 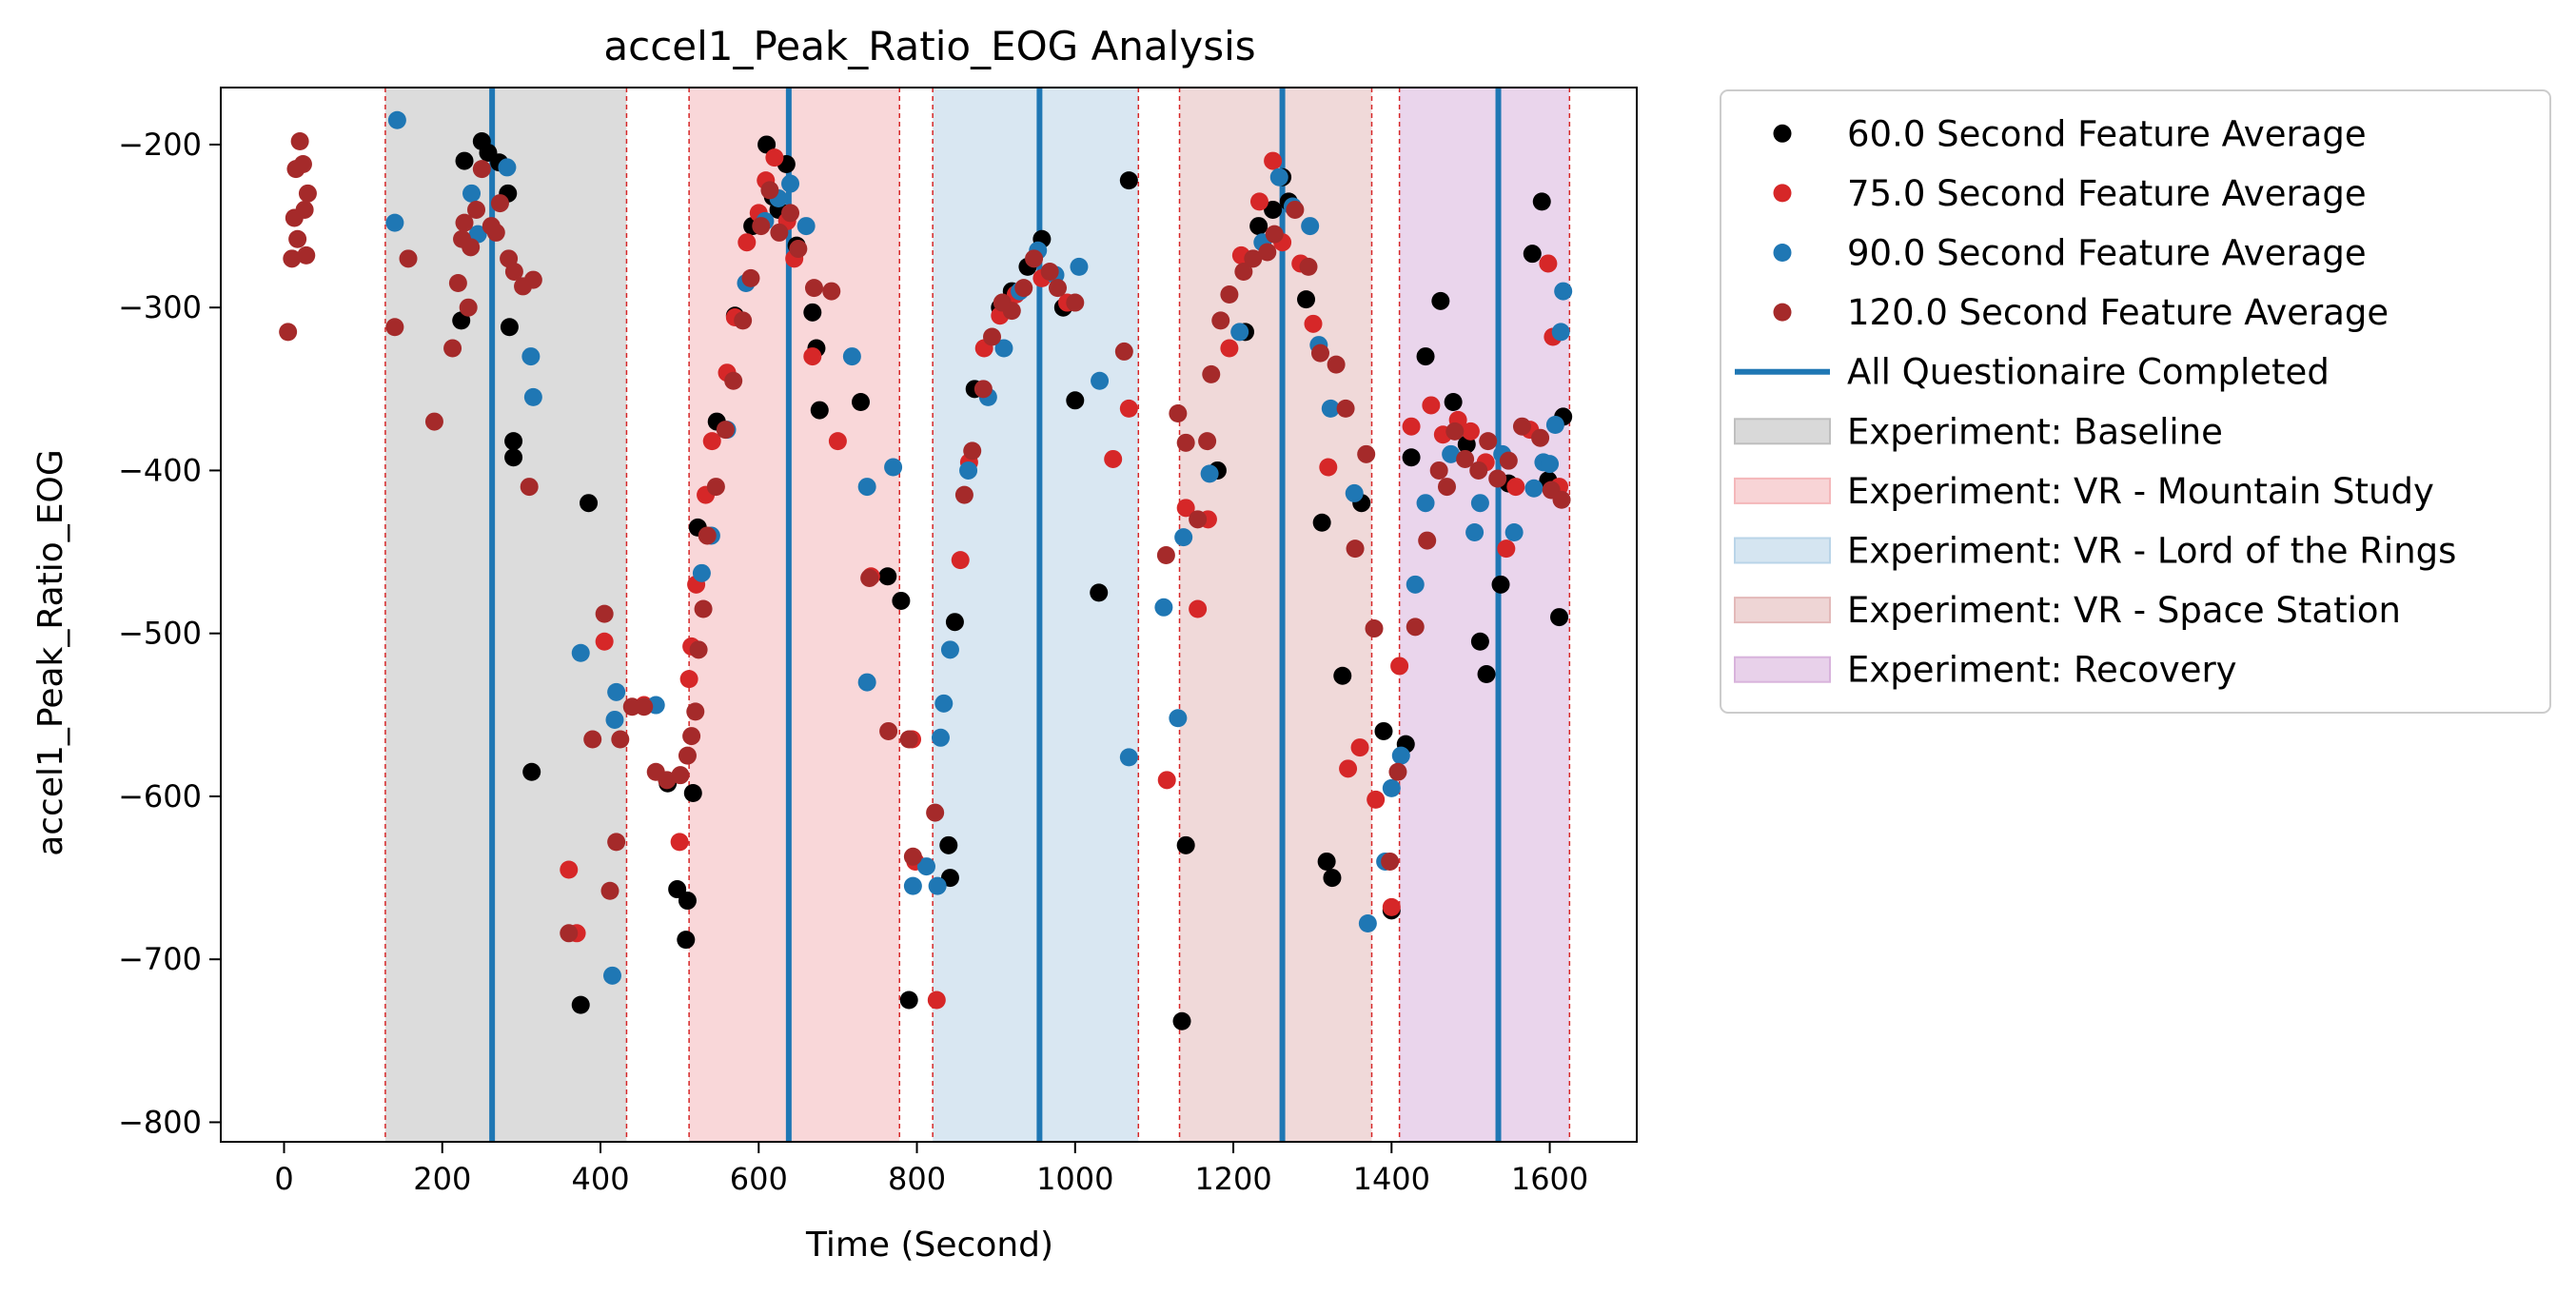 I want to click on legend-label-0: 60.0 Second Feature Average, so click(x=2107, y=133).